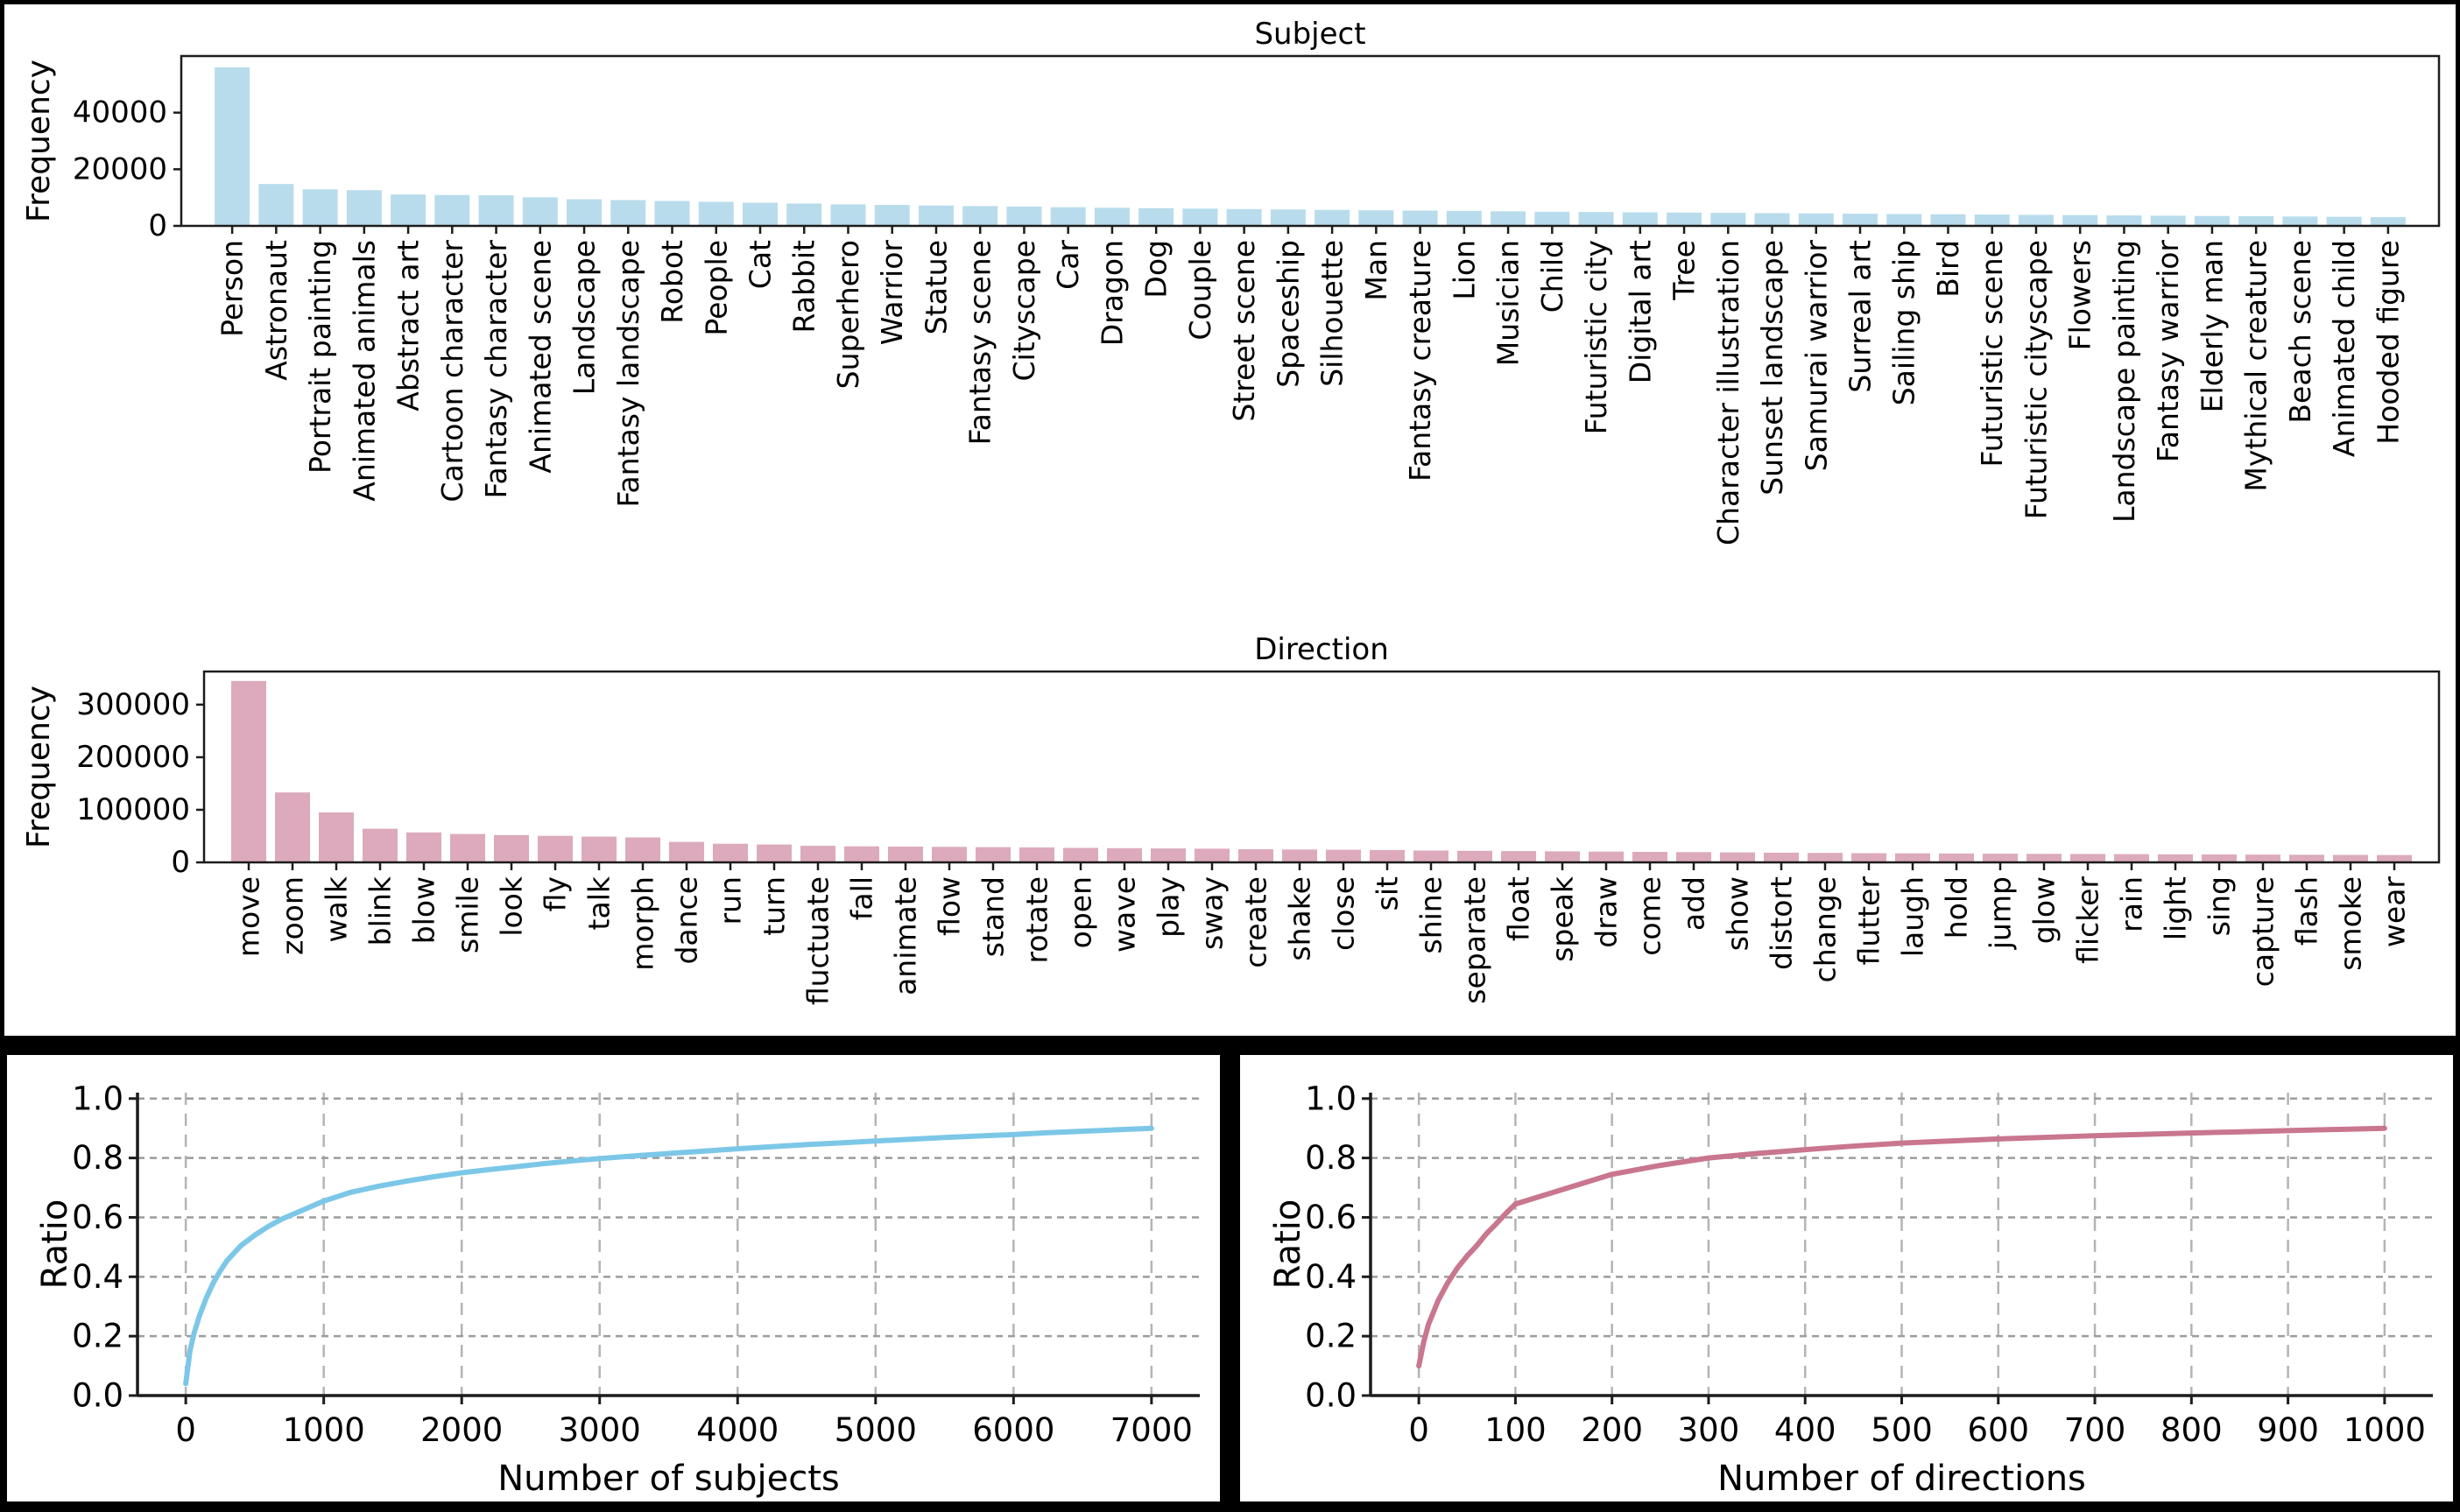  I want to click on subject_cdf-ytick-label: 0.0, so click(97, 1396).